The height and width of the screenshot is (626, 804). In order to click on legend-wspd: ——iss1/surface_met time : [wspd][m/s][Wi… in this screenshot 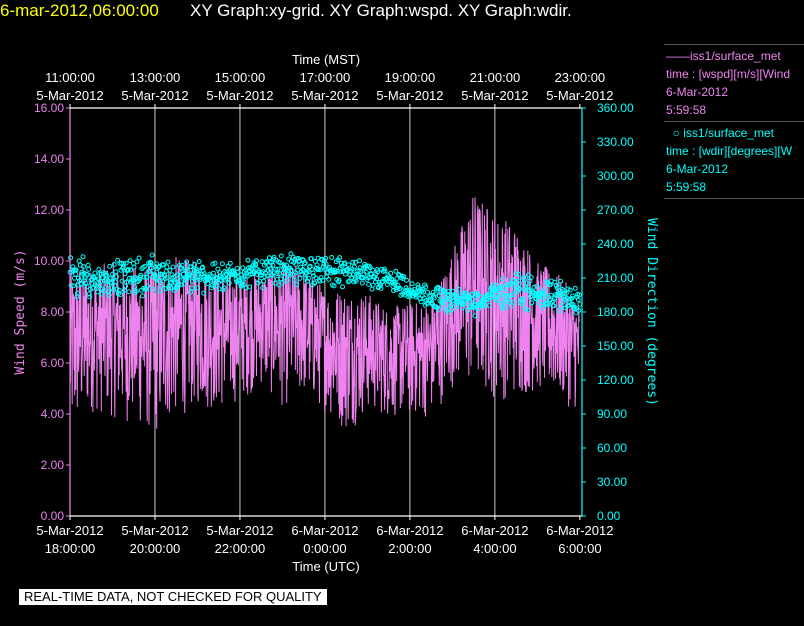, I will do `click(734, 83)`.